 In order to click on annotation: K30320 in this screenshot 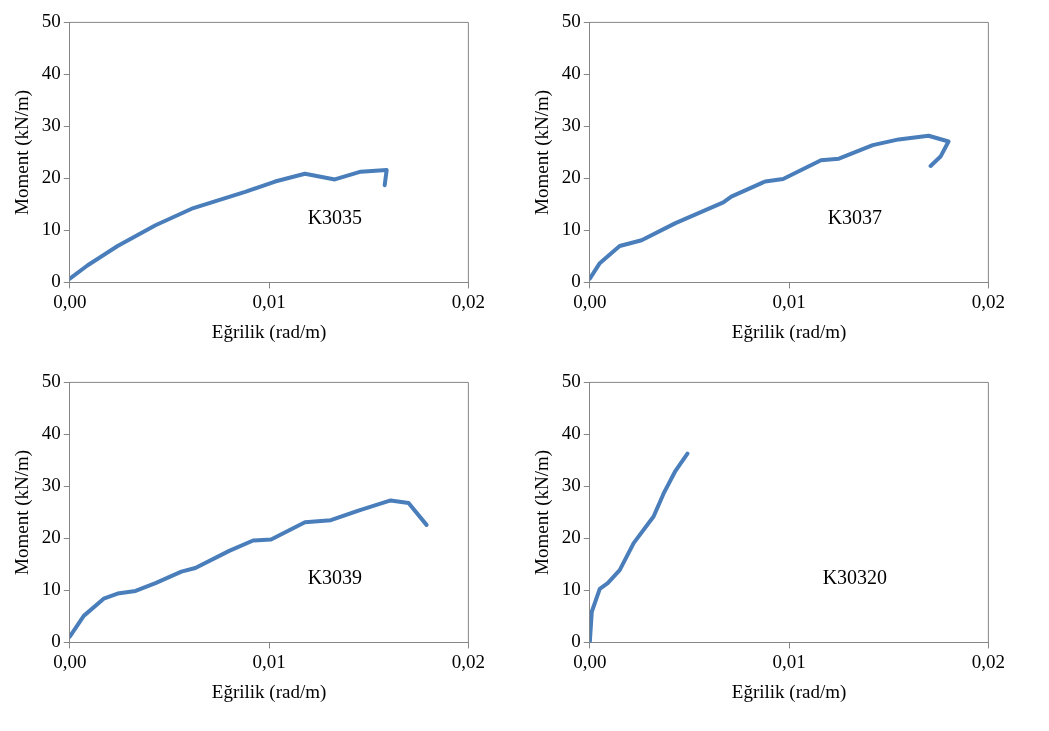, I will do `click(855, 577)`.